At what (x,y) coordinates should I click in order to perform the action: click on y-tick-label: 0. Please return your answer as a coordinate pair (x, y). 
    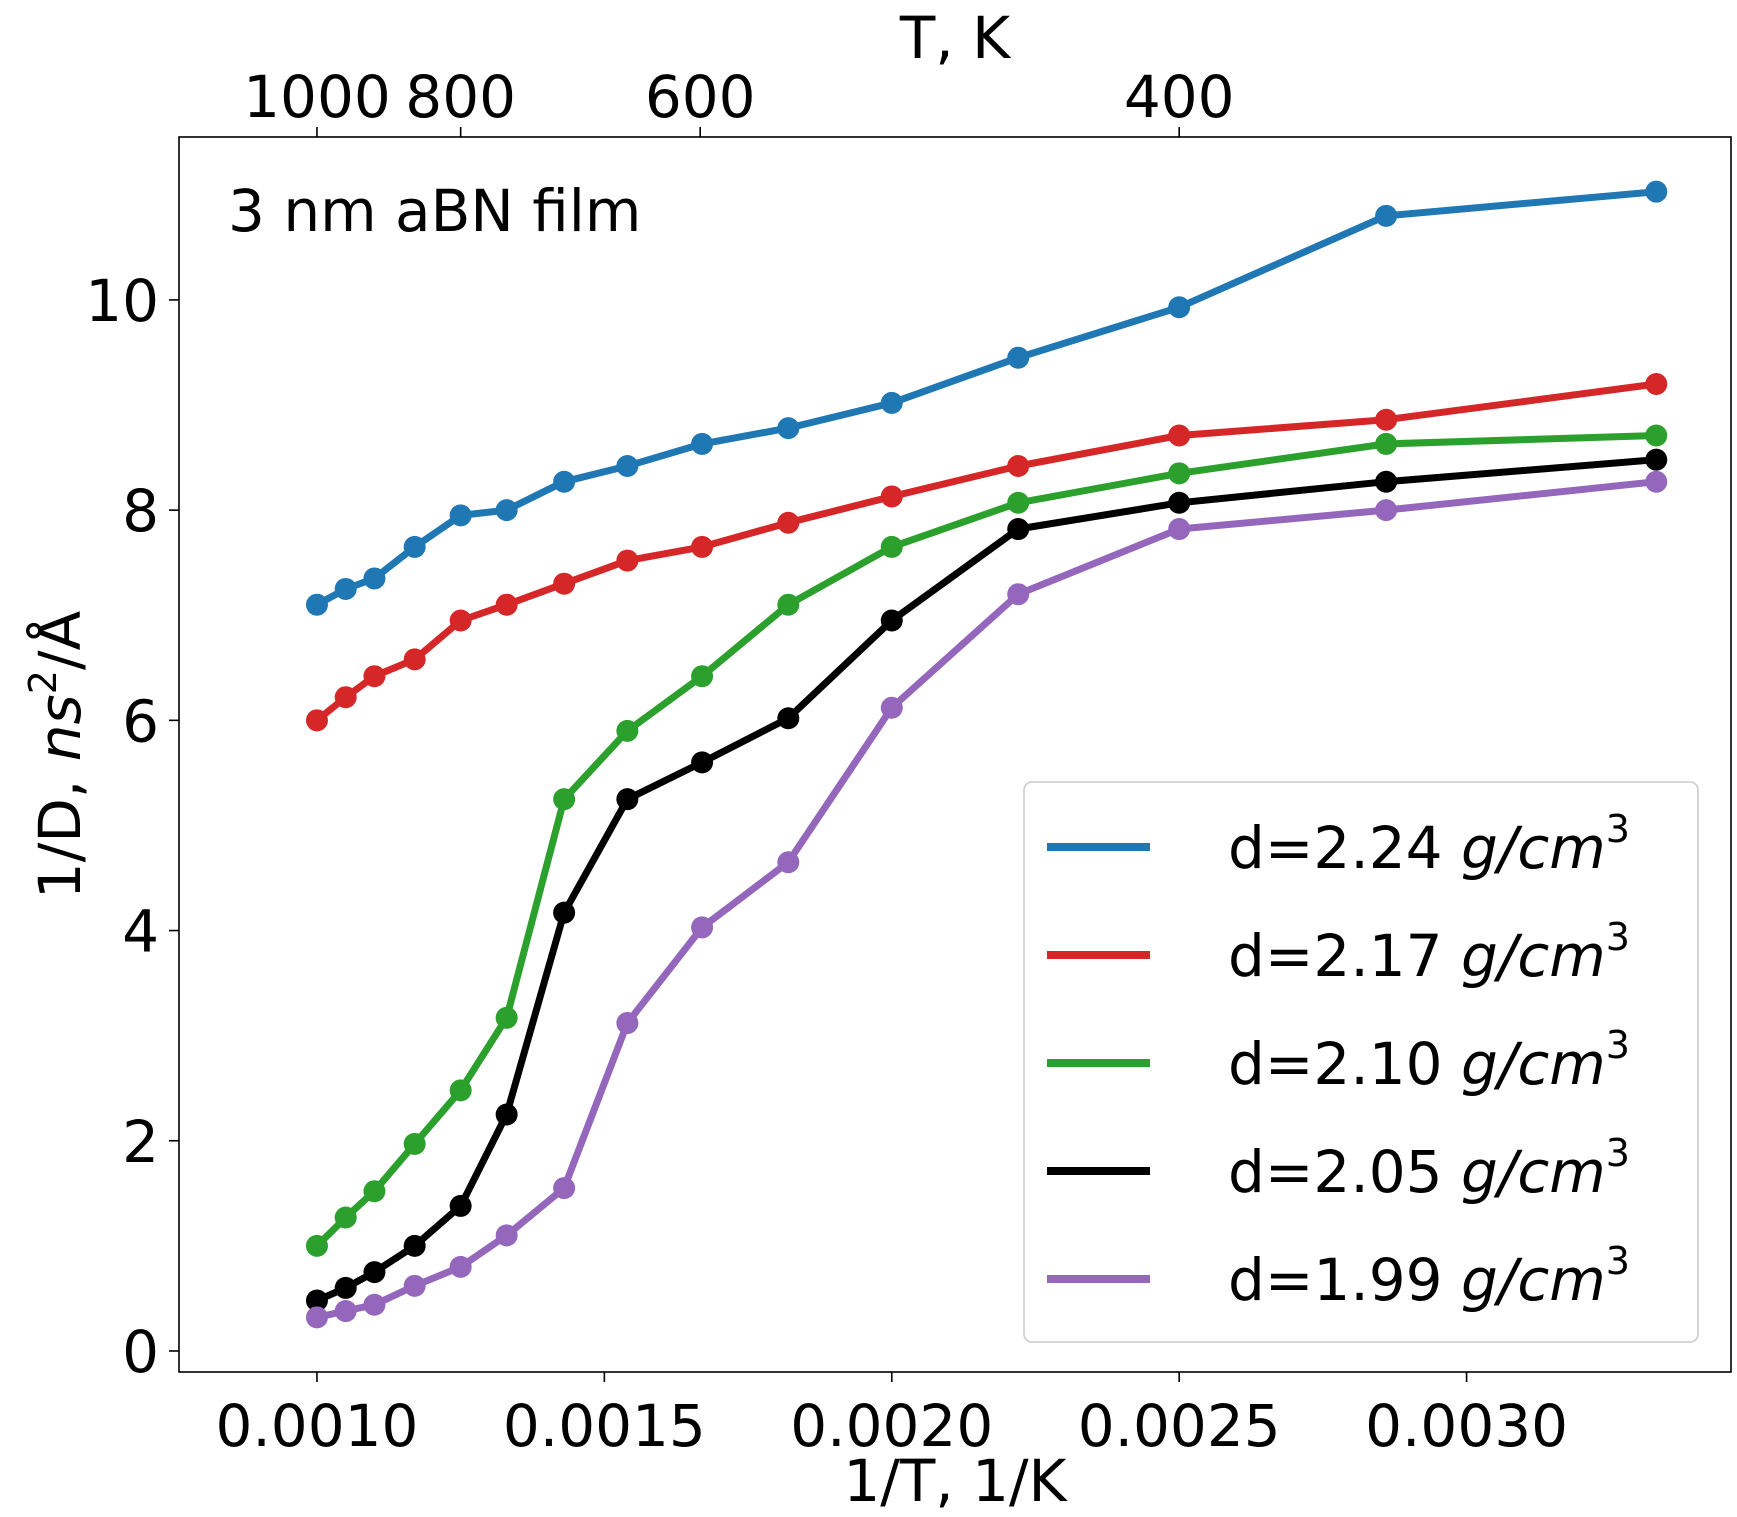
    Looking at the image, I should click on (140, 1352).